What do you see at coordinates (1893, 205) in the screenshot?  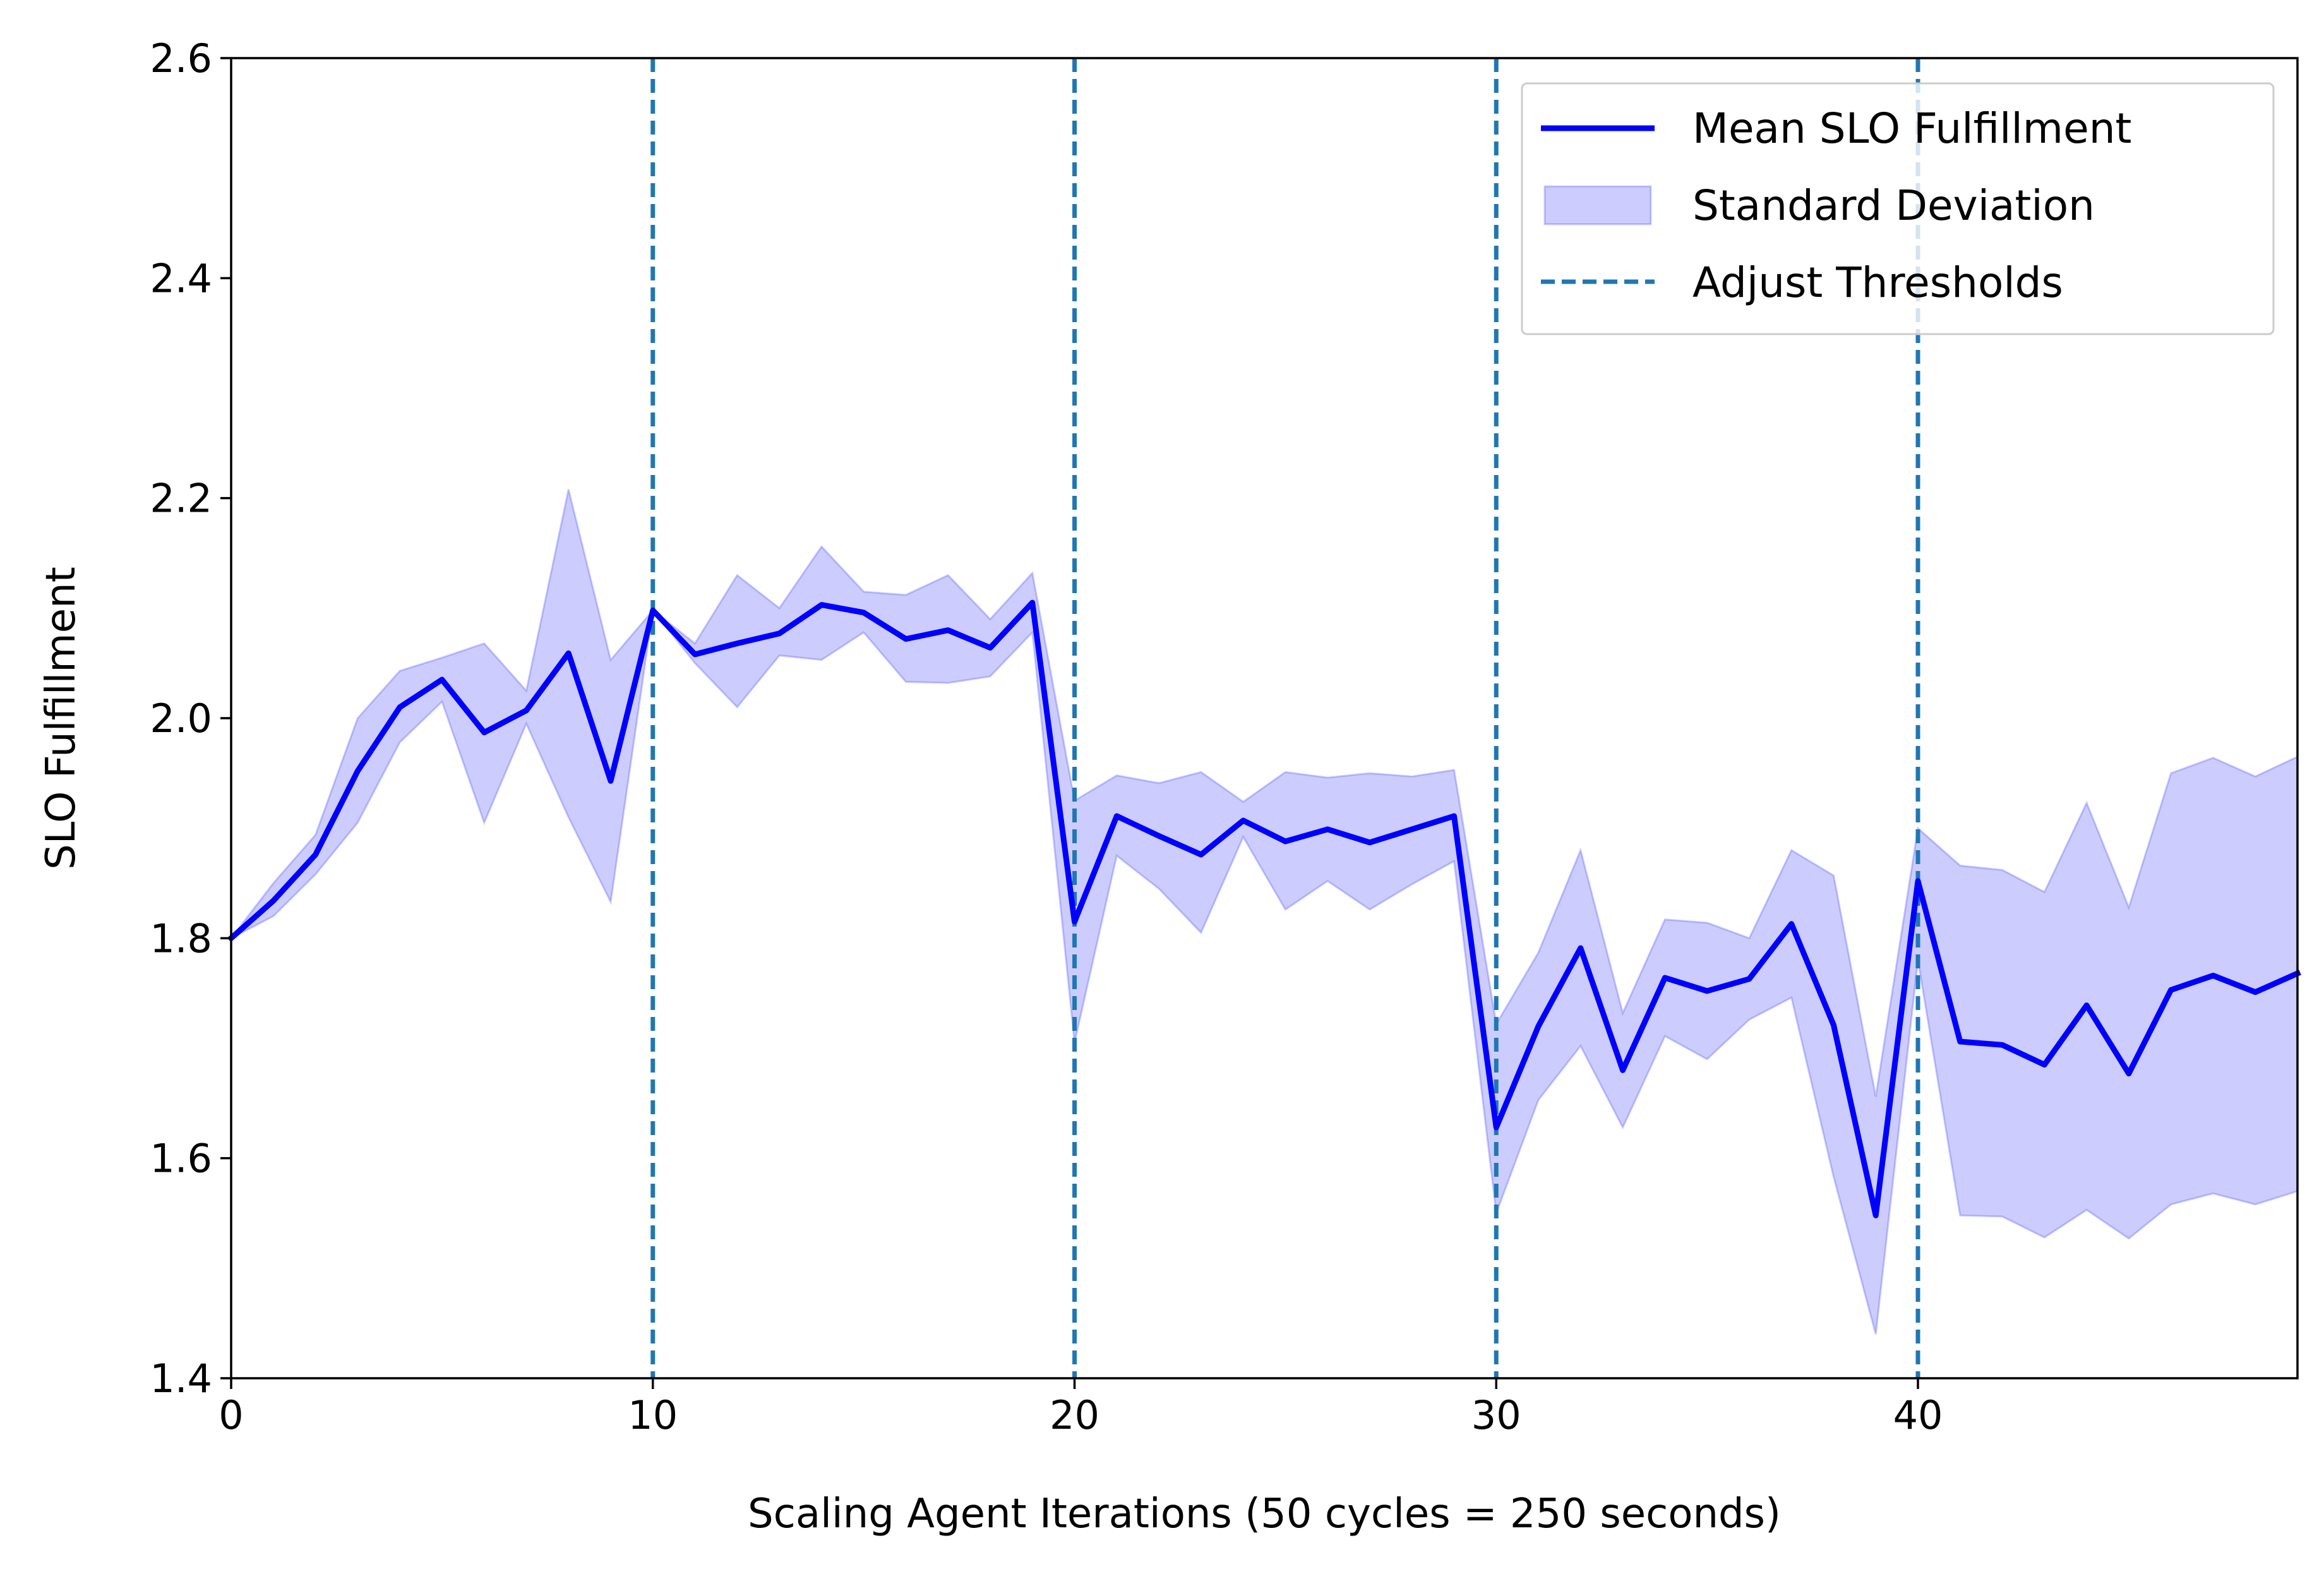 I see `legend-std-label: Standard Deviation` at bounding box center [1893, 205].